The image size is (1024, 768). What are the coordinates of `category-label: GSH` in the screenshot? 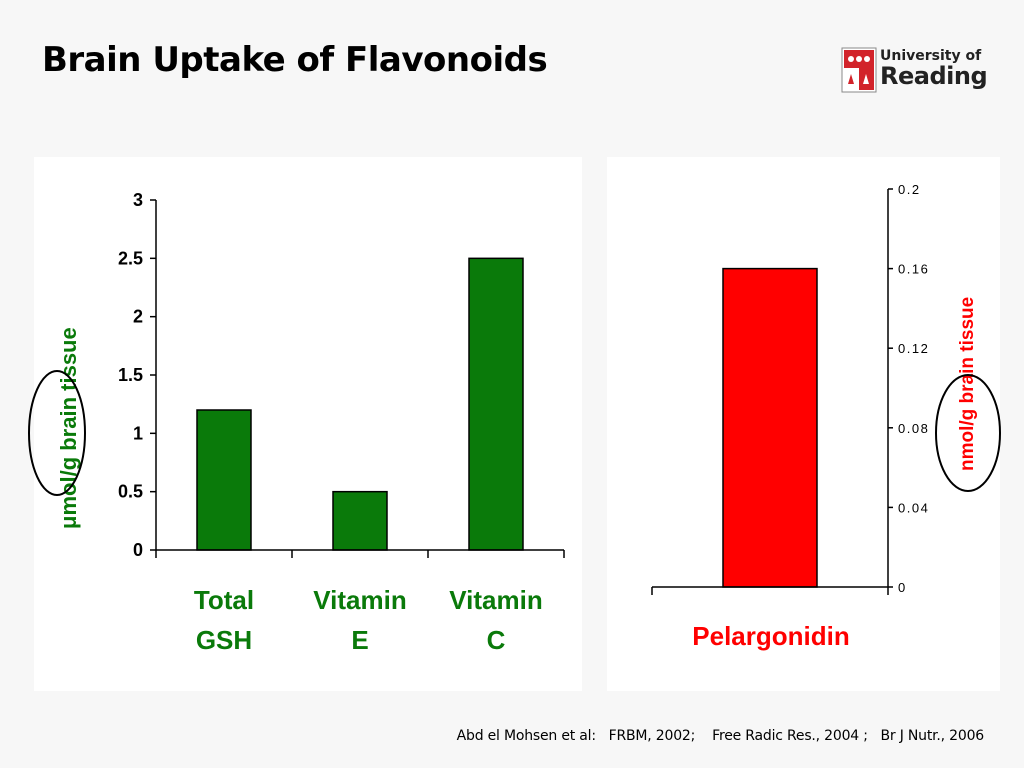 It's located at (224, 640).